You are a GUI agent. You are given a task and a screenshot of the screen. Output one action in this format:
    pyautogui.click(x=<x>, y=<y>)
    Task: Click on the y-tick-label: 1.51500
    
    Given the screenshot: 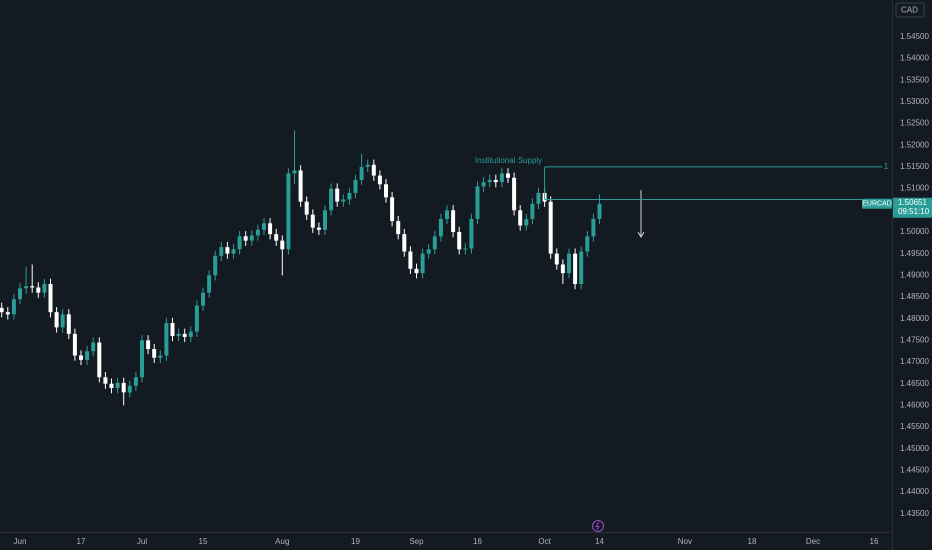 What is the action you would take?
    pyautogui.click(x=914, y=166)
    